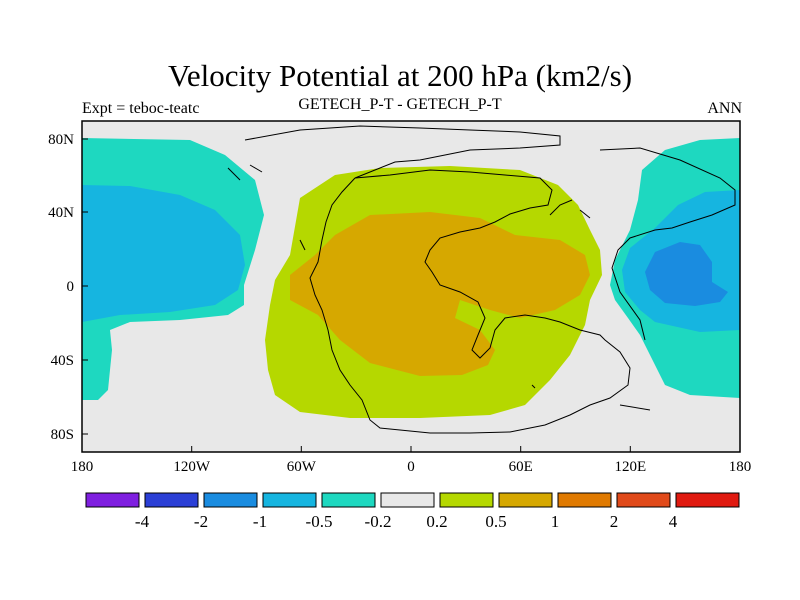 The width and height of the screenshot is (800, 600). What do you see at coordinates (378, 521) in the screenshot?
I see `colorbar-label: -0.2` at bounding box center [378, 521].